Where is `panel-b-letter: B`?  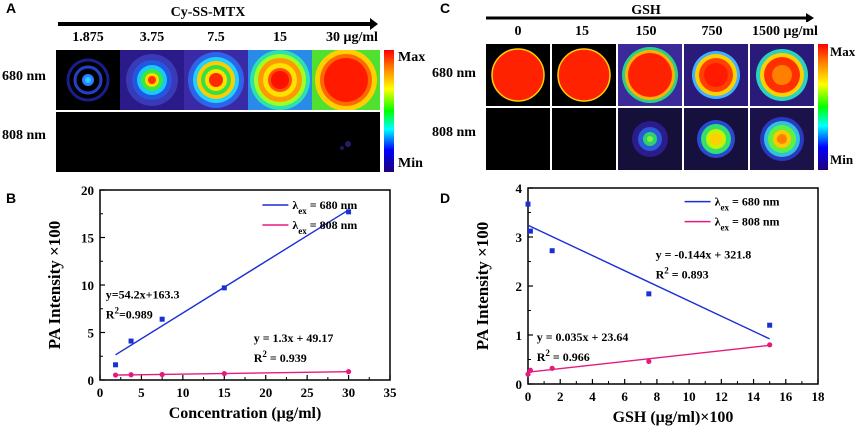 panel-b-letter: B is located at coordinates (11, 198).